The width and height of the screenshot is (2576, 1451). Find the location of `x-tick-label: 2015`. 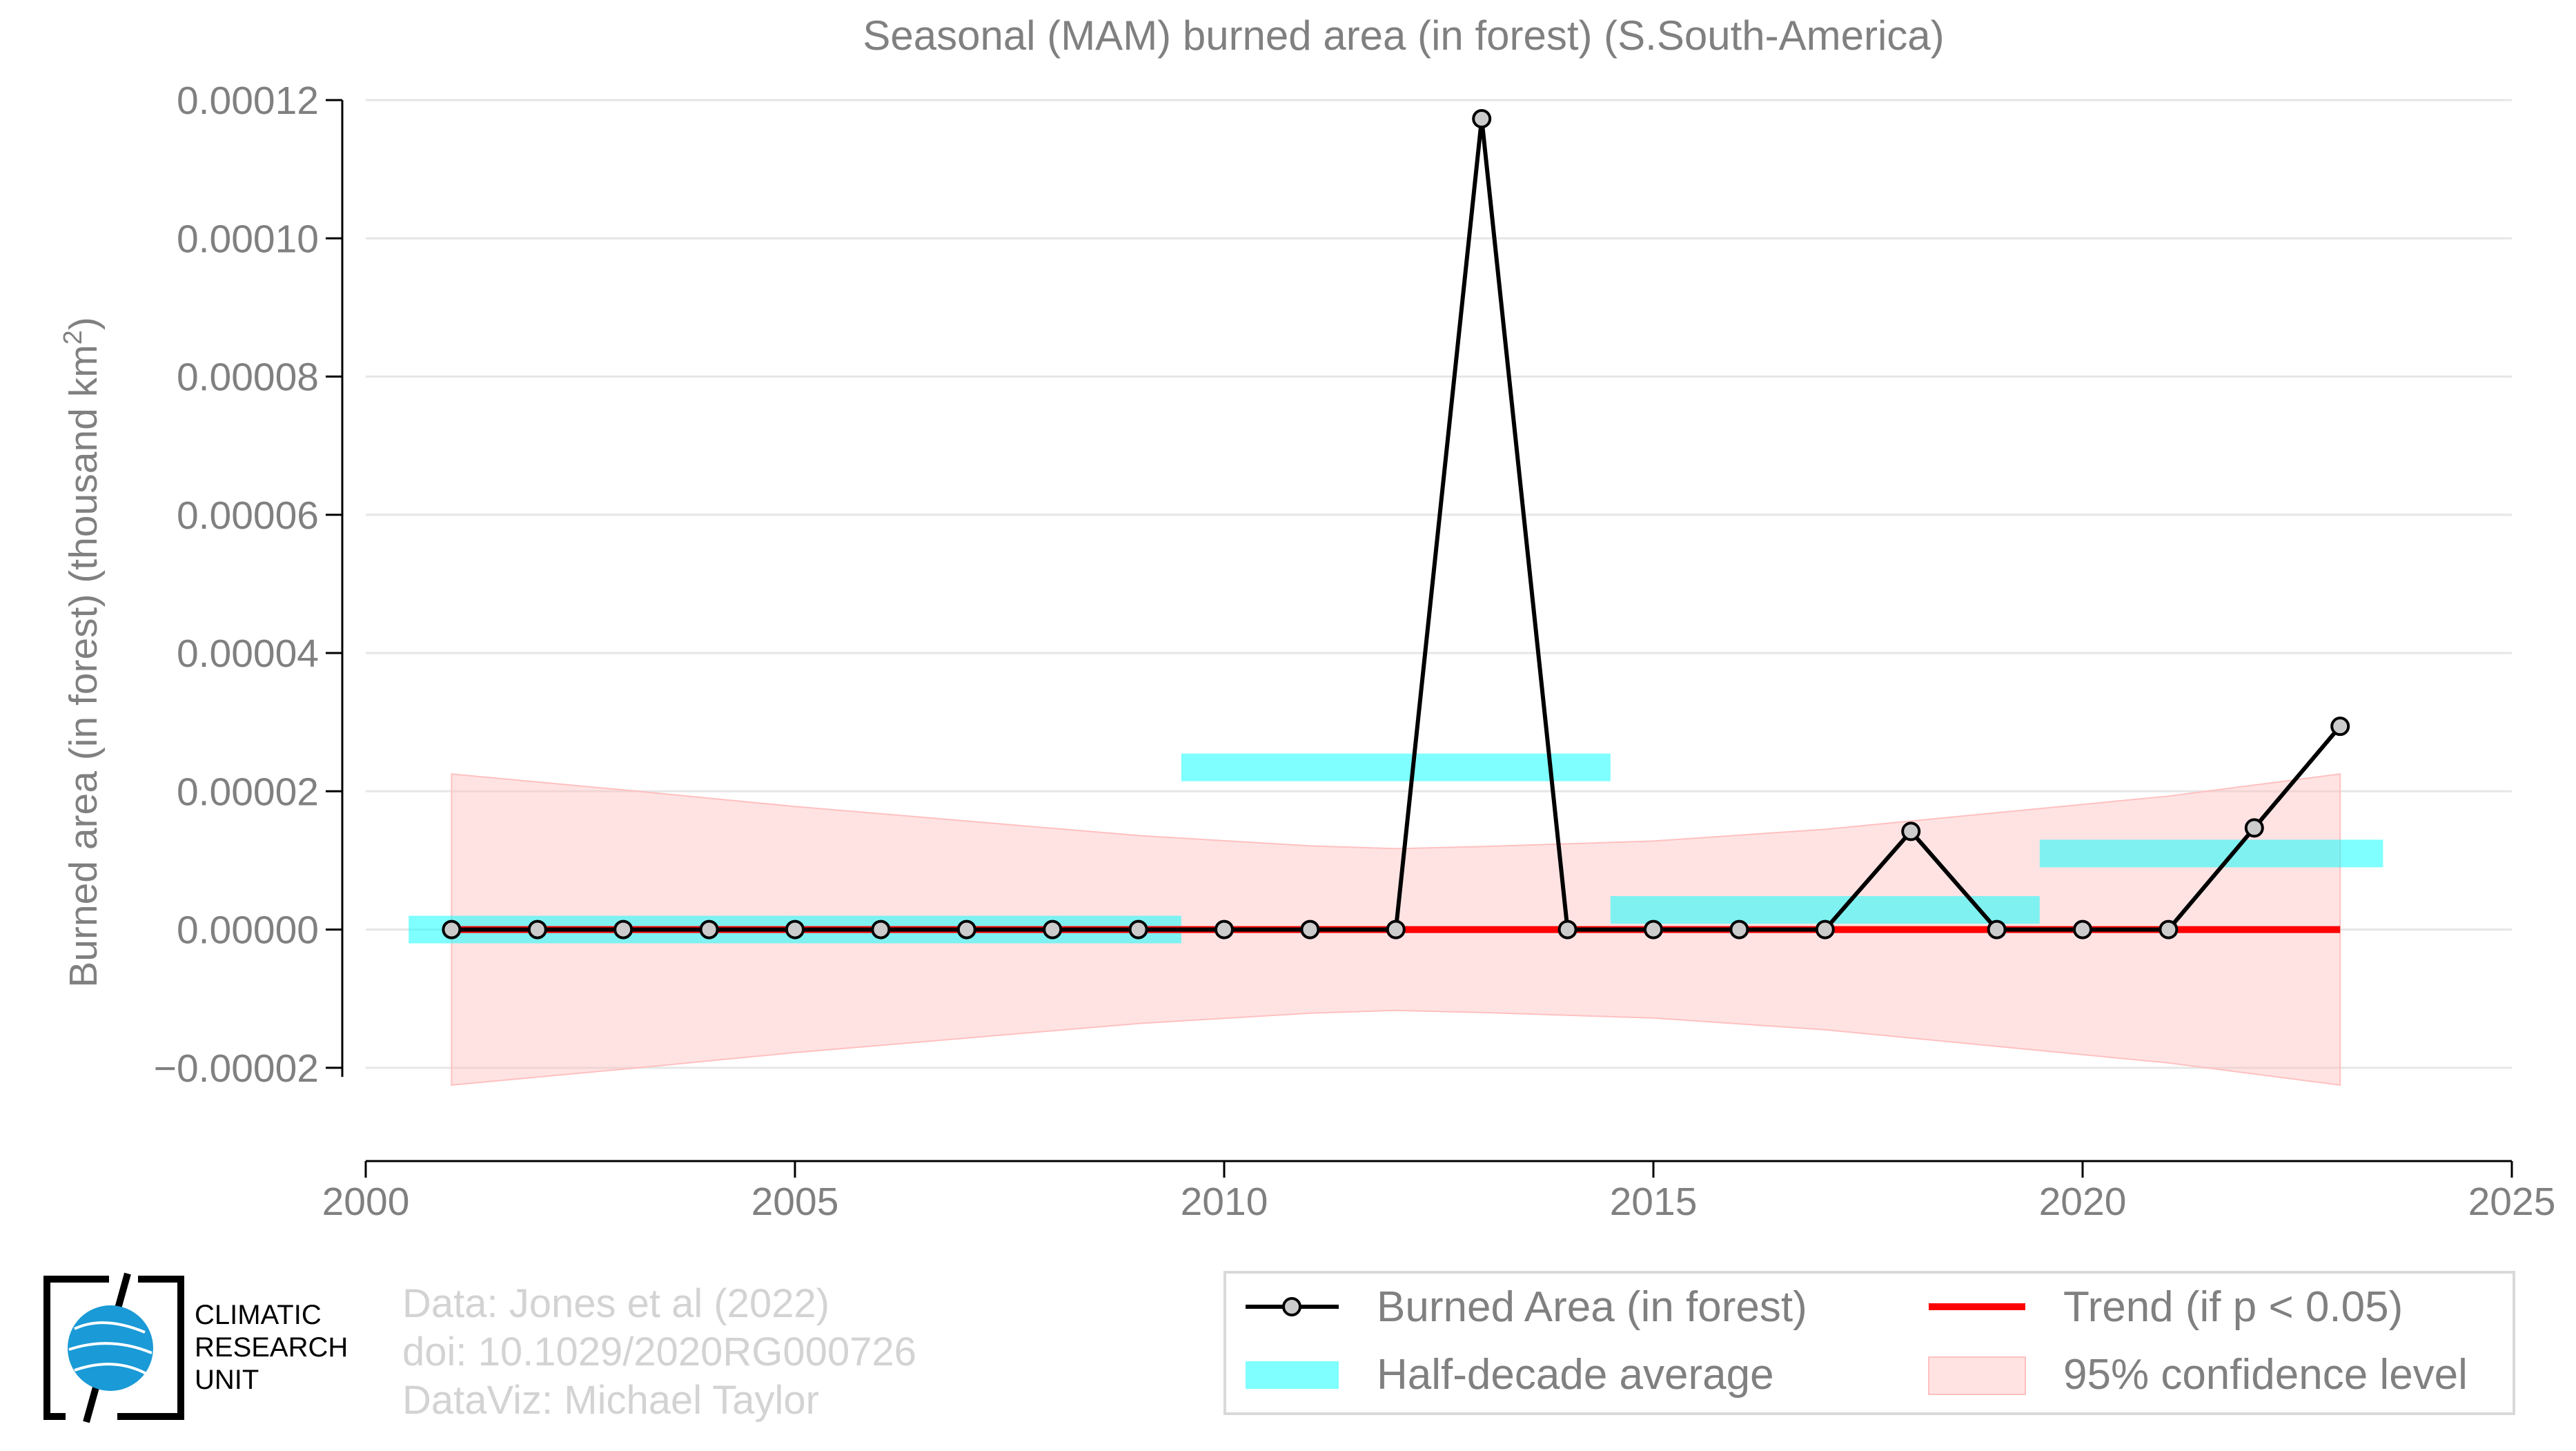

x-tick-label: 2015 is located at coordinates (1654, 1202).